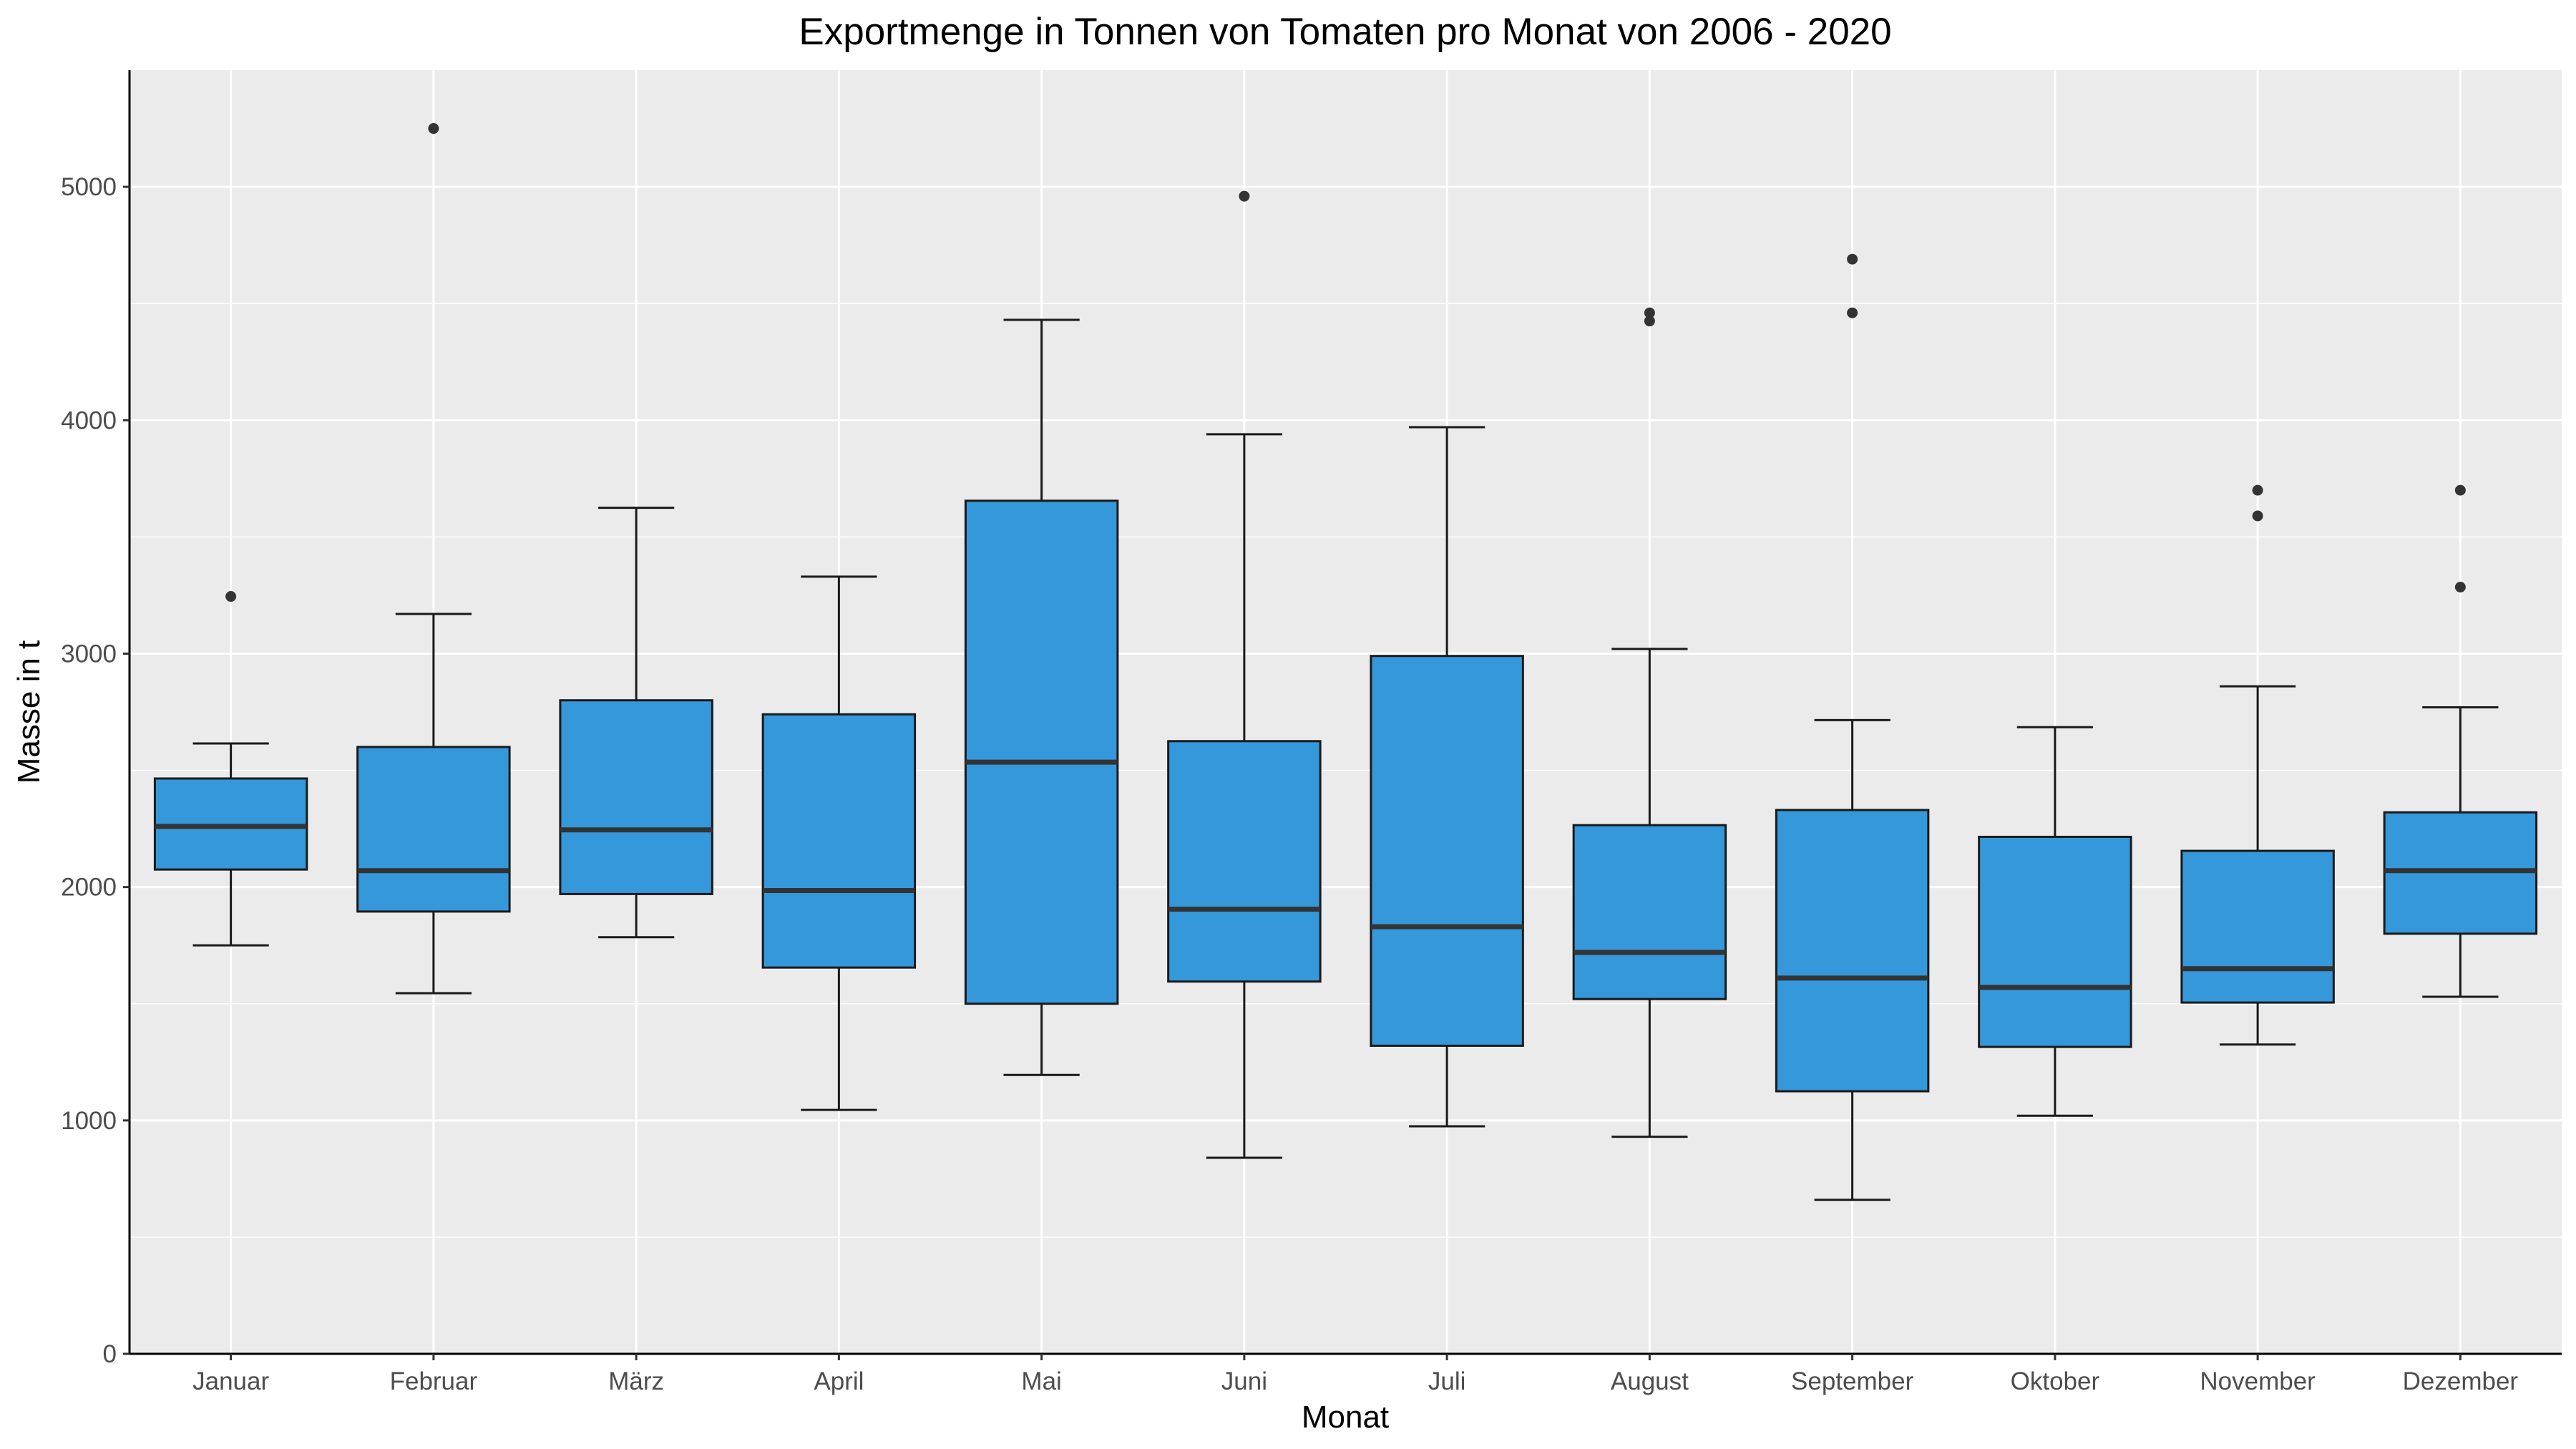 Image resolution: width=2576 pixels, height=1449 pixels. What do you see at coordinates (230, 769) in the screenshot?
I see `box-januar` at bounding box center [230, 769].